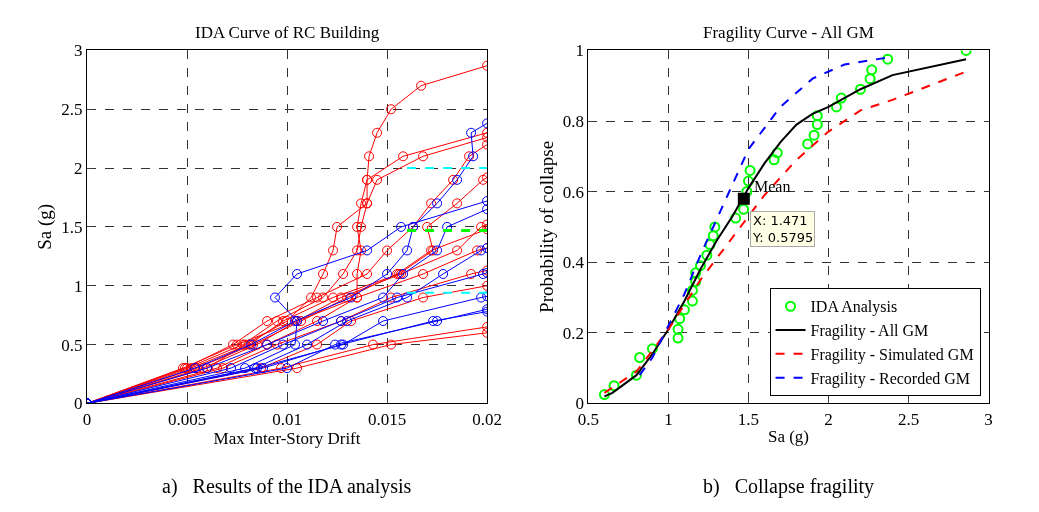 This screenshot has height=512, width=1039. I want to click on y-tick-label: 2.5, so click(72, 110).